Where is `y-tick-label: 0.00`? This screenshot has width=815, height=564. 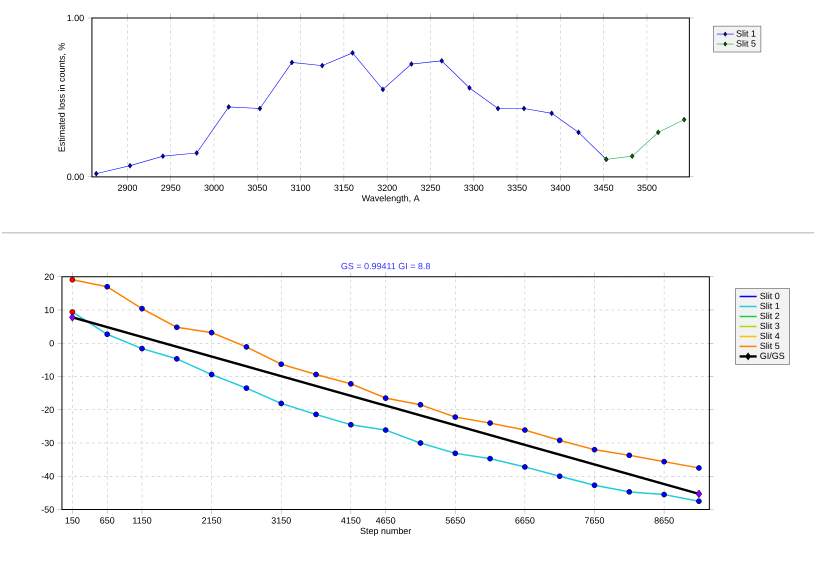 y-tick-label: 0.00 is located at coordinates (75, 176).